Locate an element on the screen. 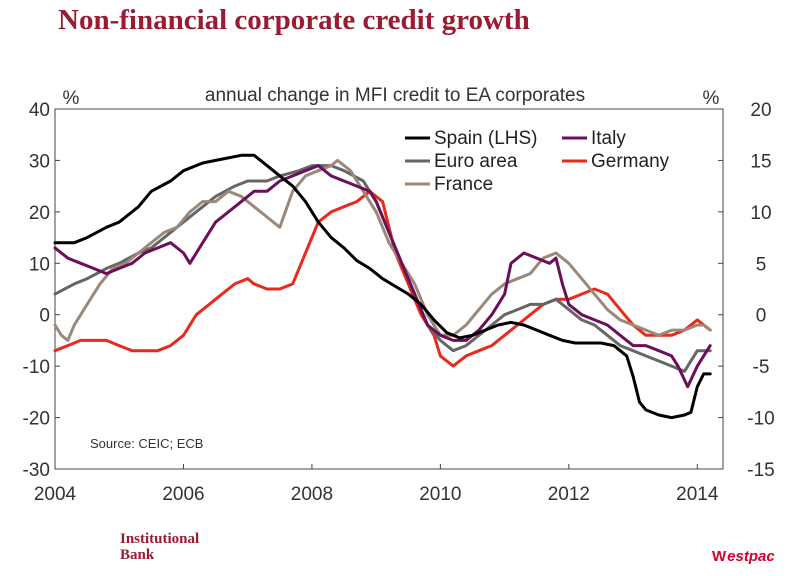 The width and height of the screenshot is (797, 576). x-tick-label: 2006 is located at coordinates (183, 494).